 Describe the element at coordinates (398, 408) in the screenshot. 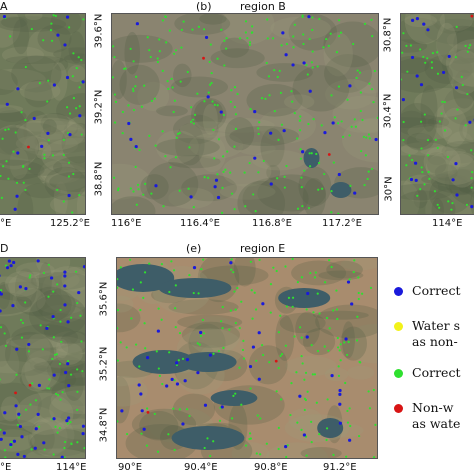

I see `legend-marker-red` at that location.